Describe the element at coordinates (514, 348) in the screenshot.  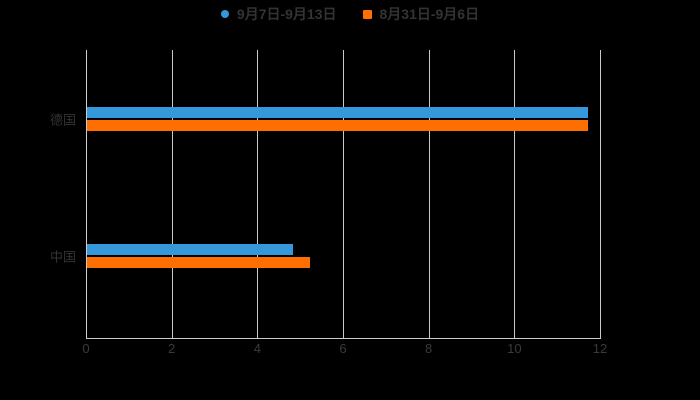
I see `x-tick-label: 10` at that location.